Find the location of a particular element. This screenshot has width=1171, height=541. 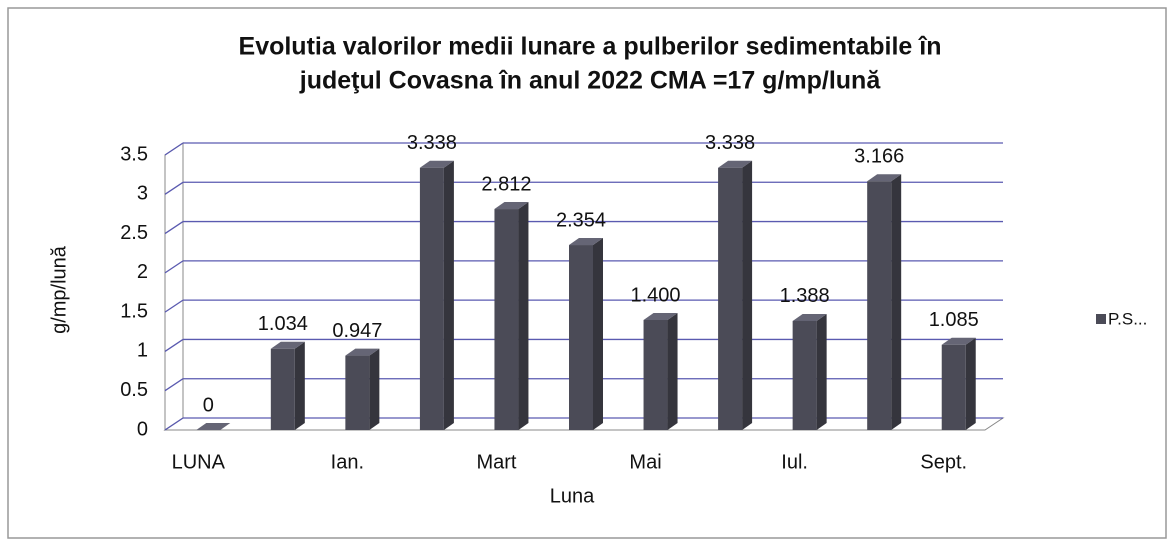

data-label: 0 is located at coordinates (208, 405).